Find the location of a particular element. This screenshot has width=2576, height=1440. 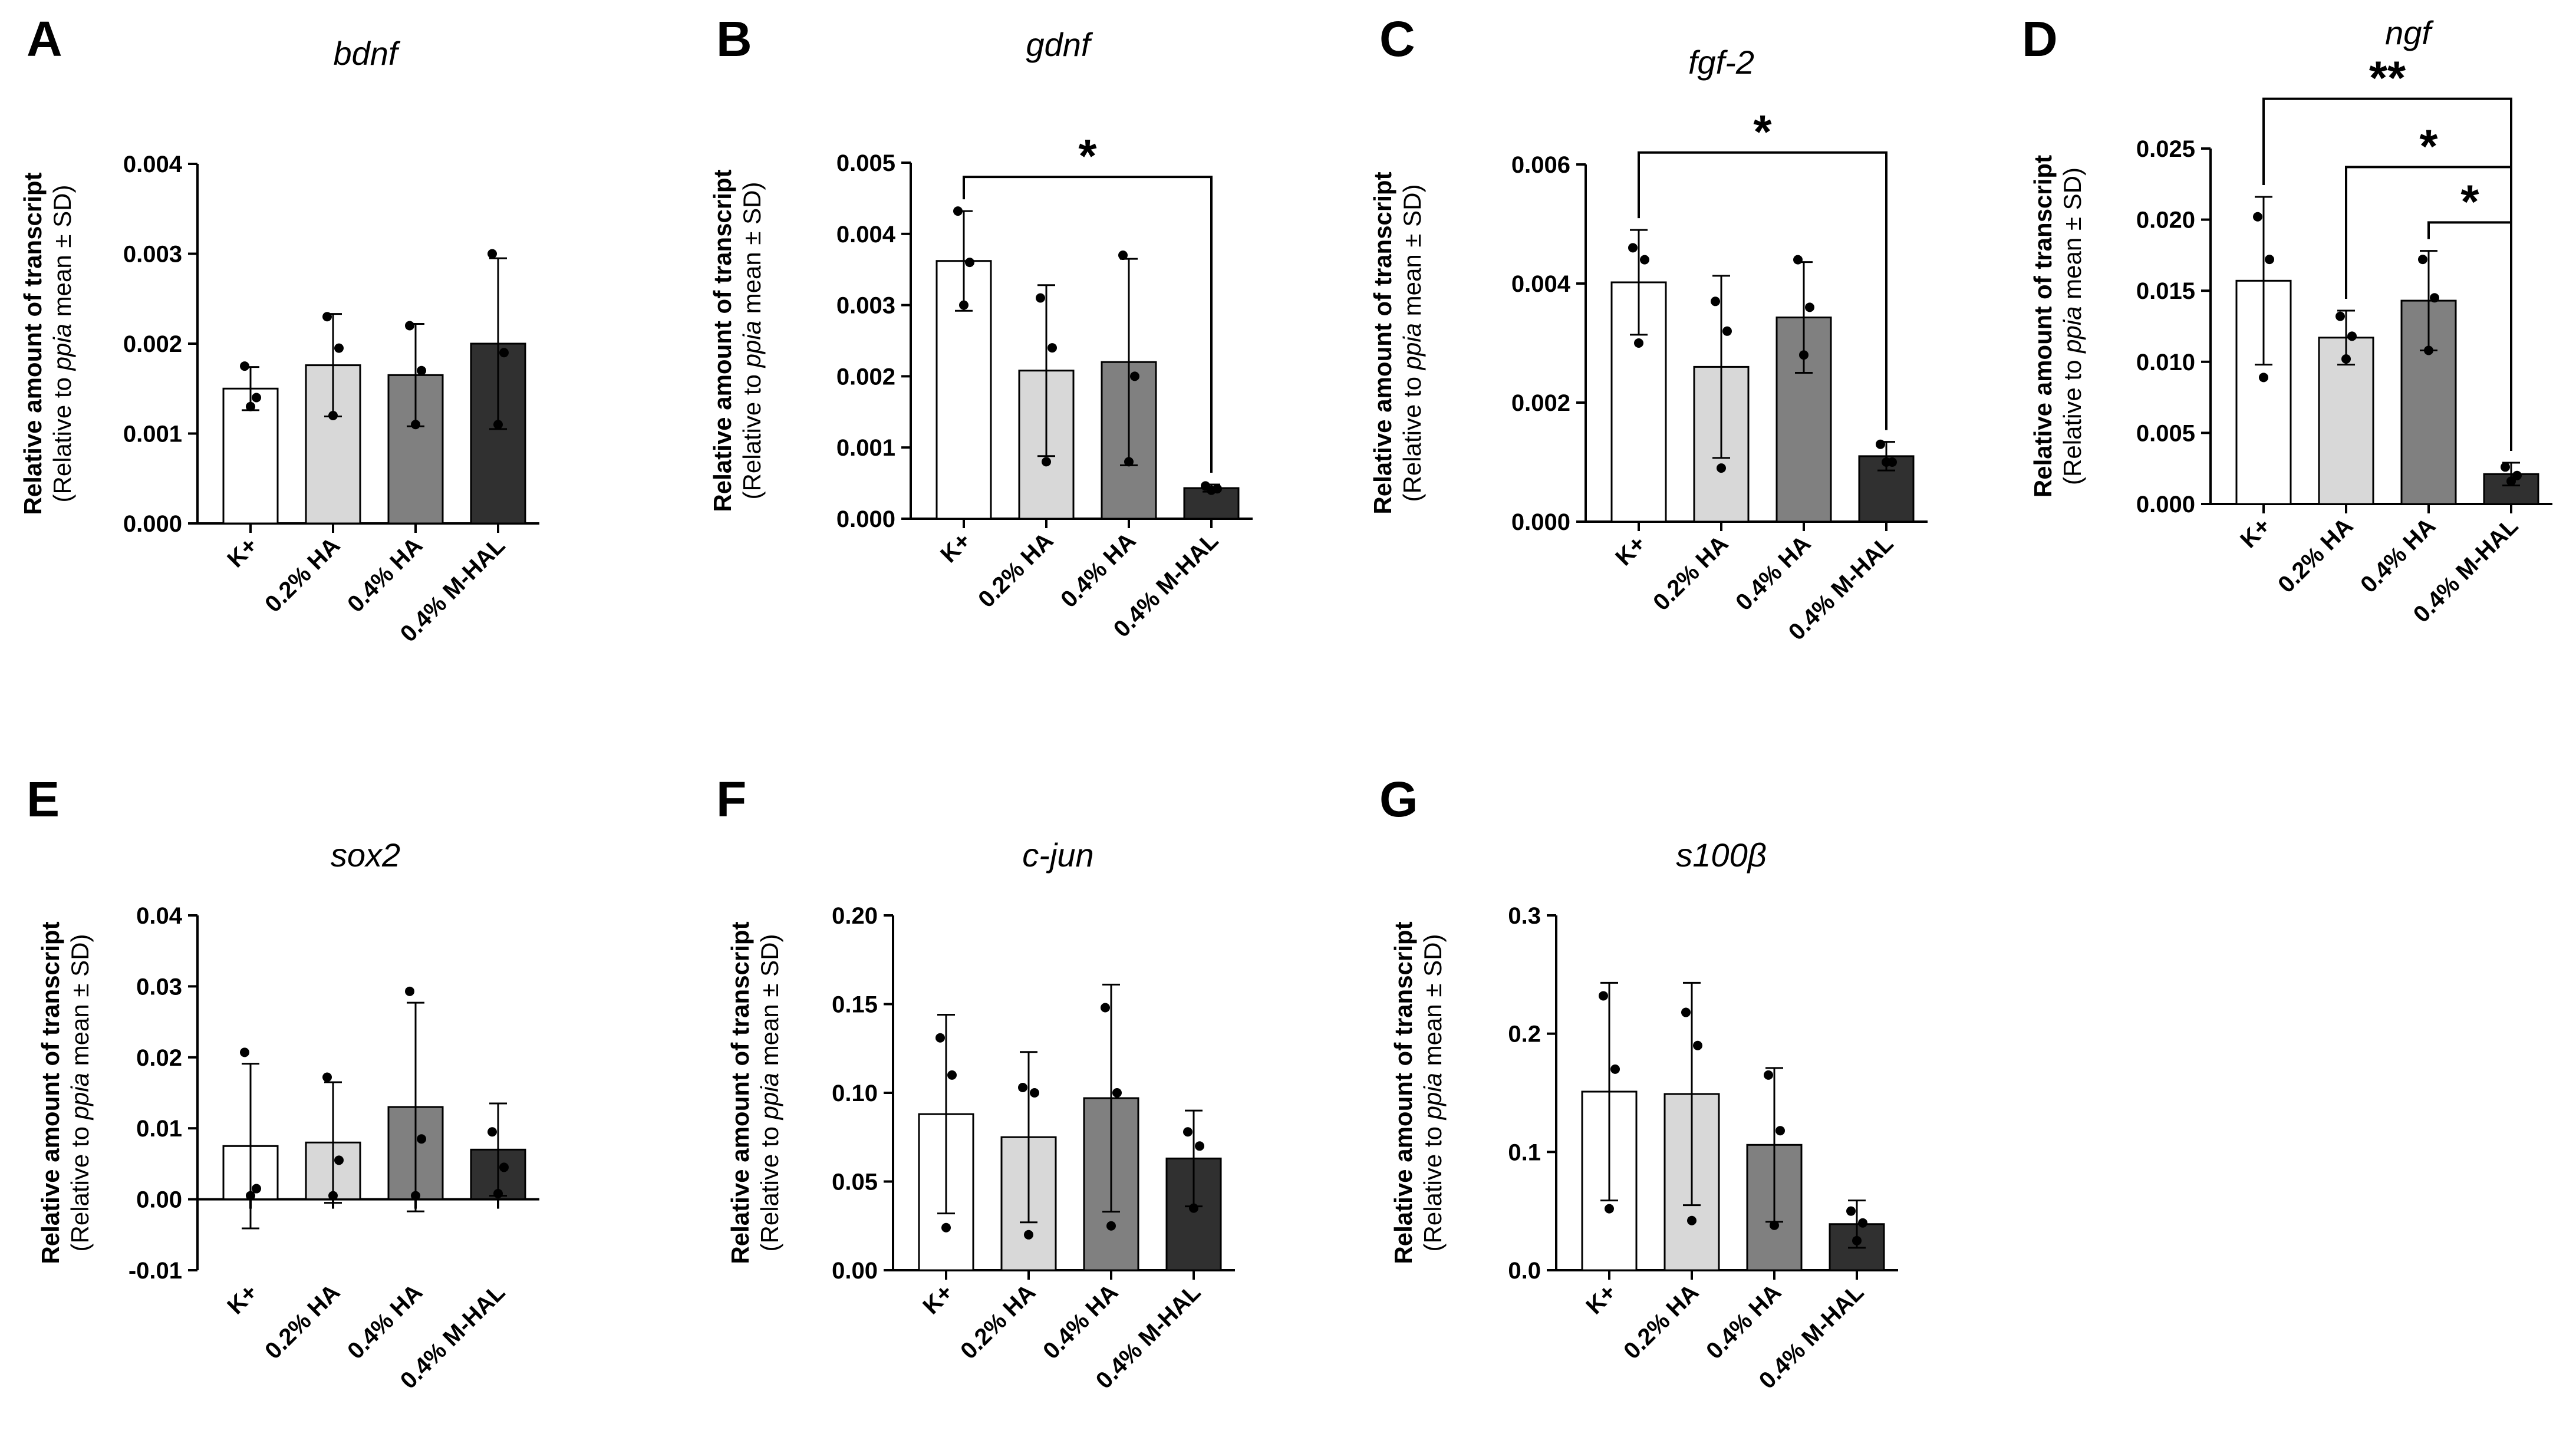

y-tick-label: 0.15 is located at coordinates (855, 1005).